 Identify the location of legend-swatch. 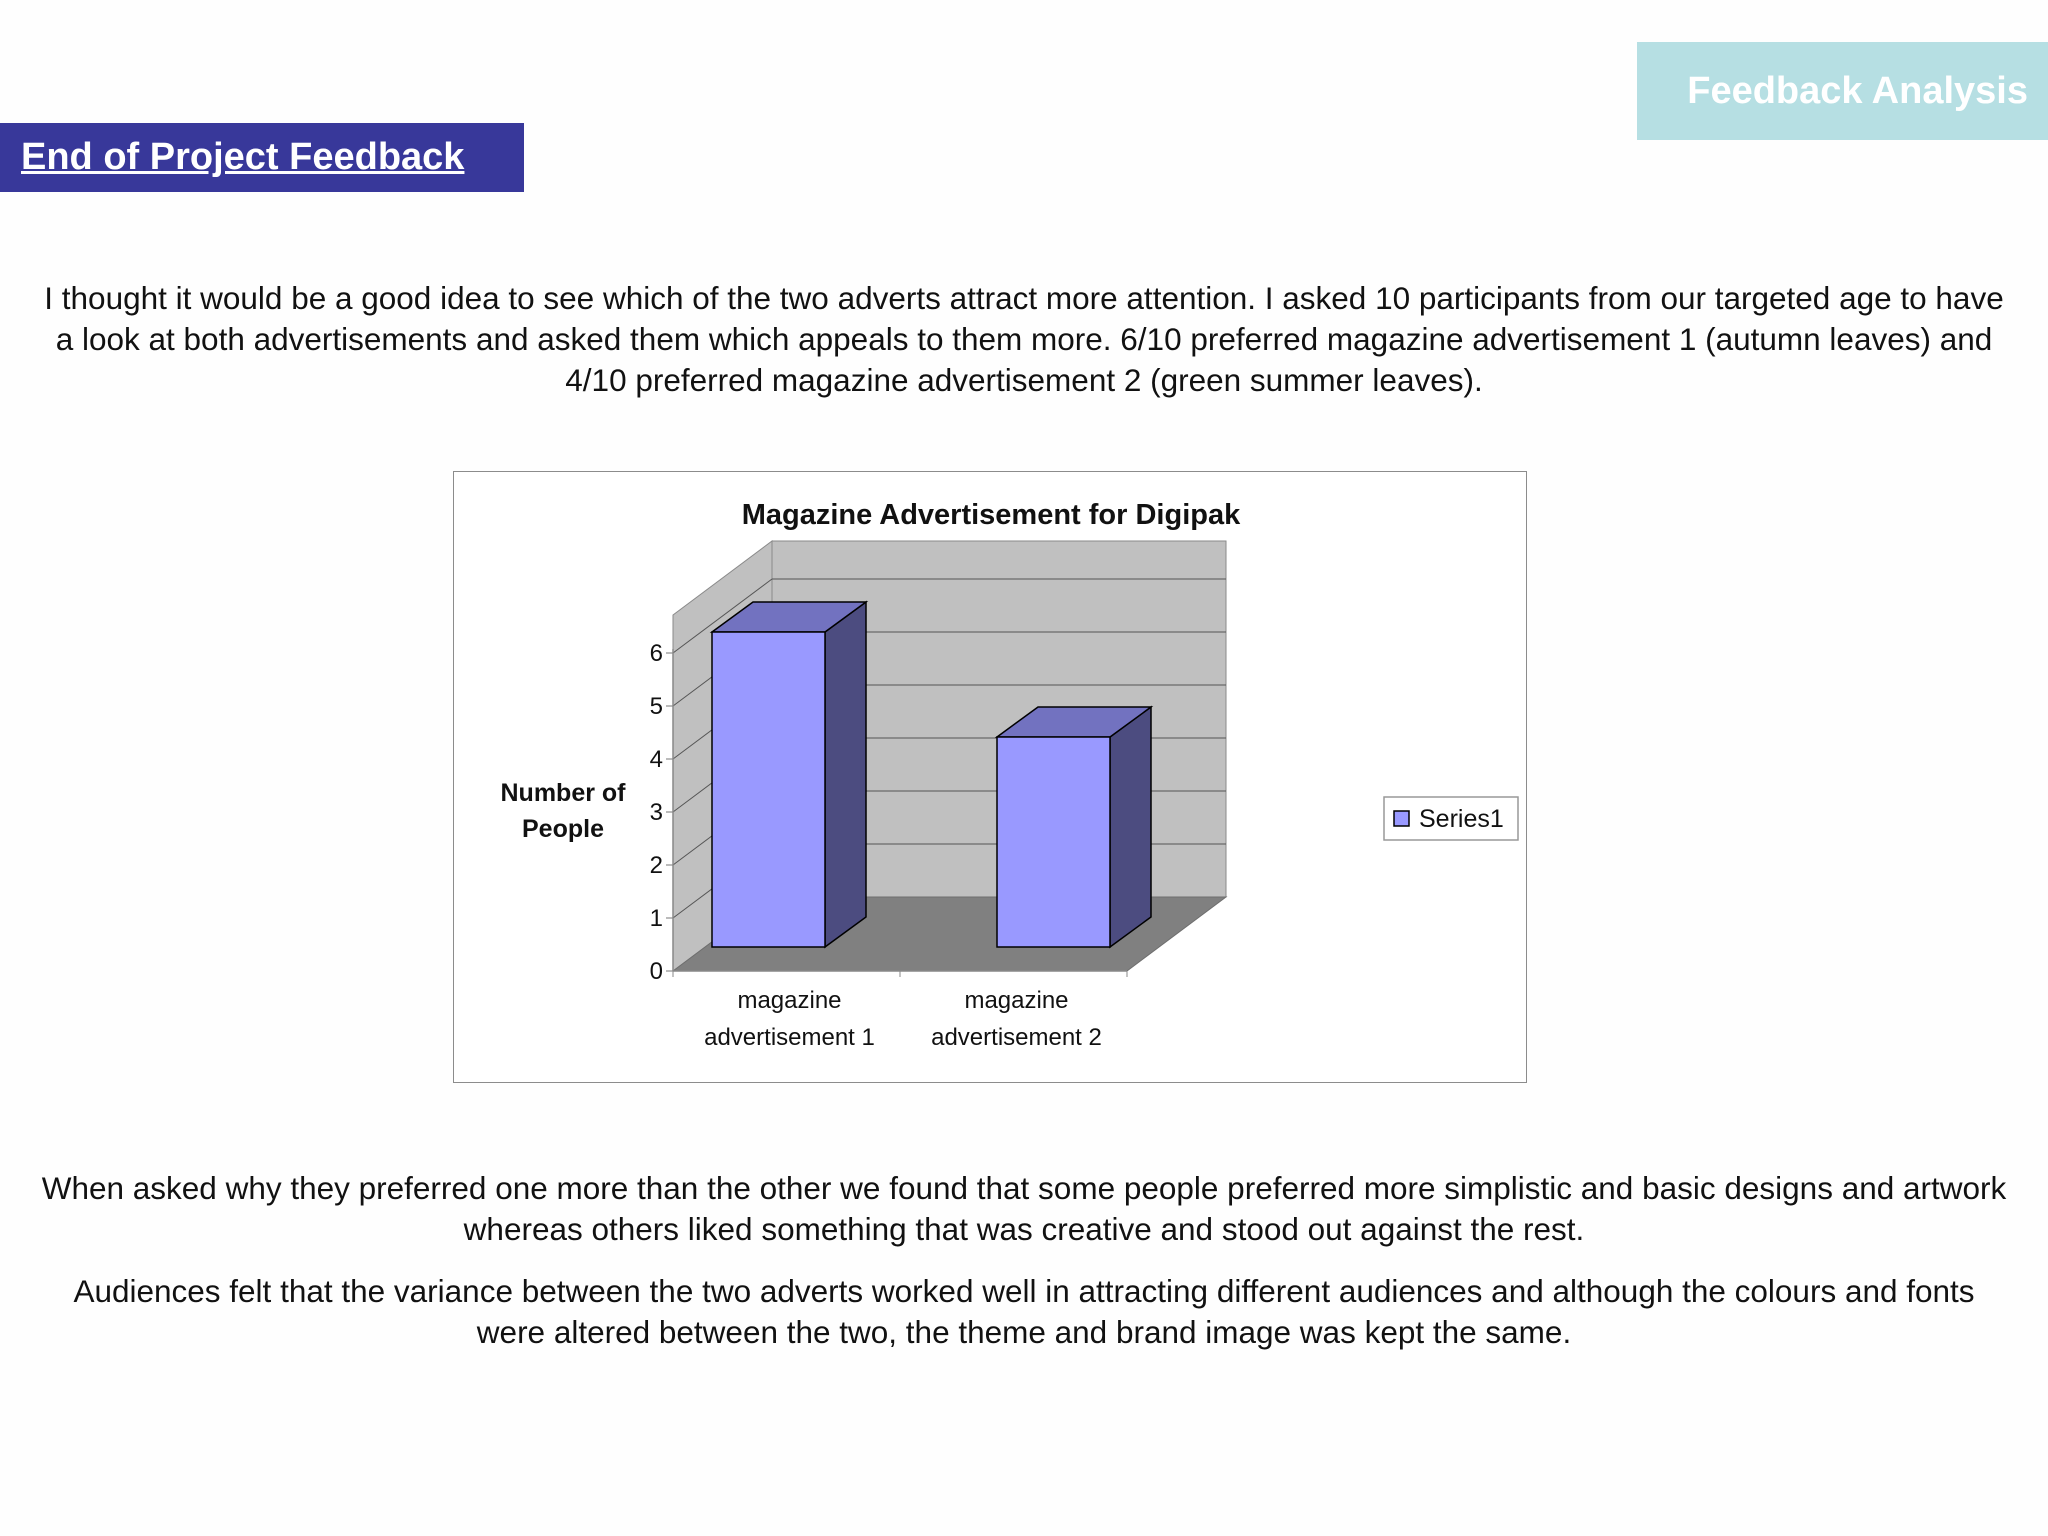
(1401, 818).